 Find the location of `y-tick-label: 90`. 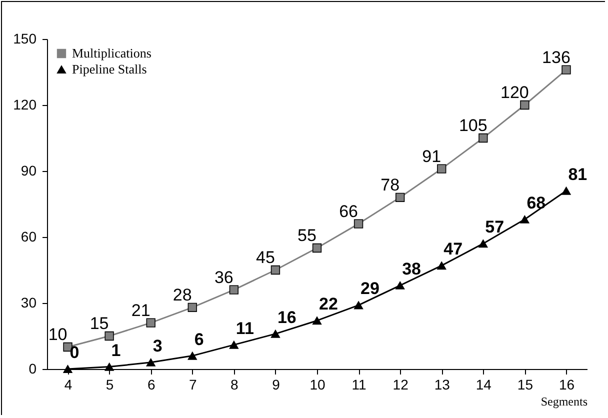

y-tick-label: 90 is located at coordinates (28, 170).